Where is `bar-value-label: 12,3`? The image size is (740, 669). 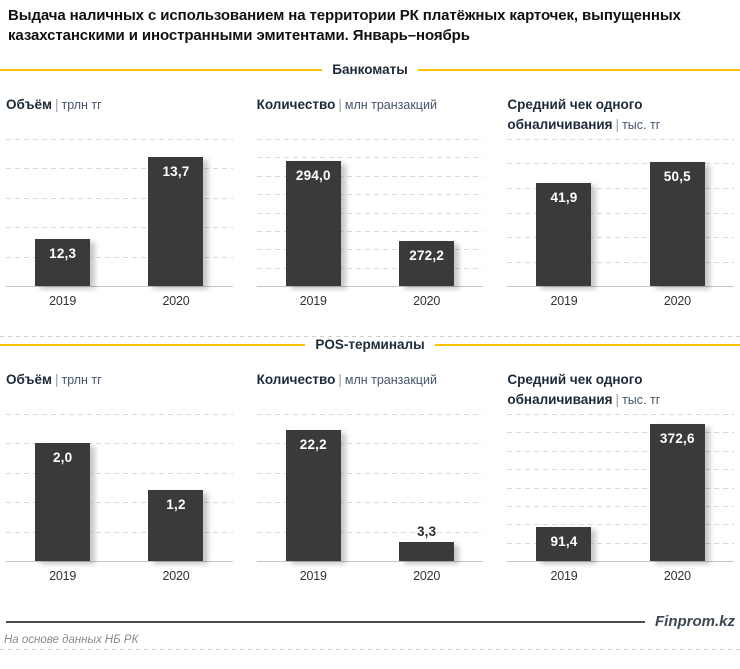 bar-value-label: 12,3 is located at coordinates (63, 254).